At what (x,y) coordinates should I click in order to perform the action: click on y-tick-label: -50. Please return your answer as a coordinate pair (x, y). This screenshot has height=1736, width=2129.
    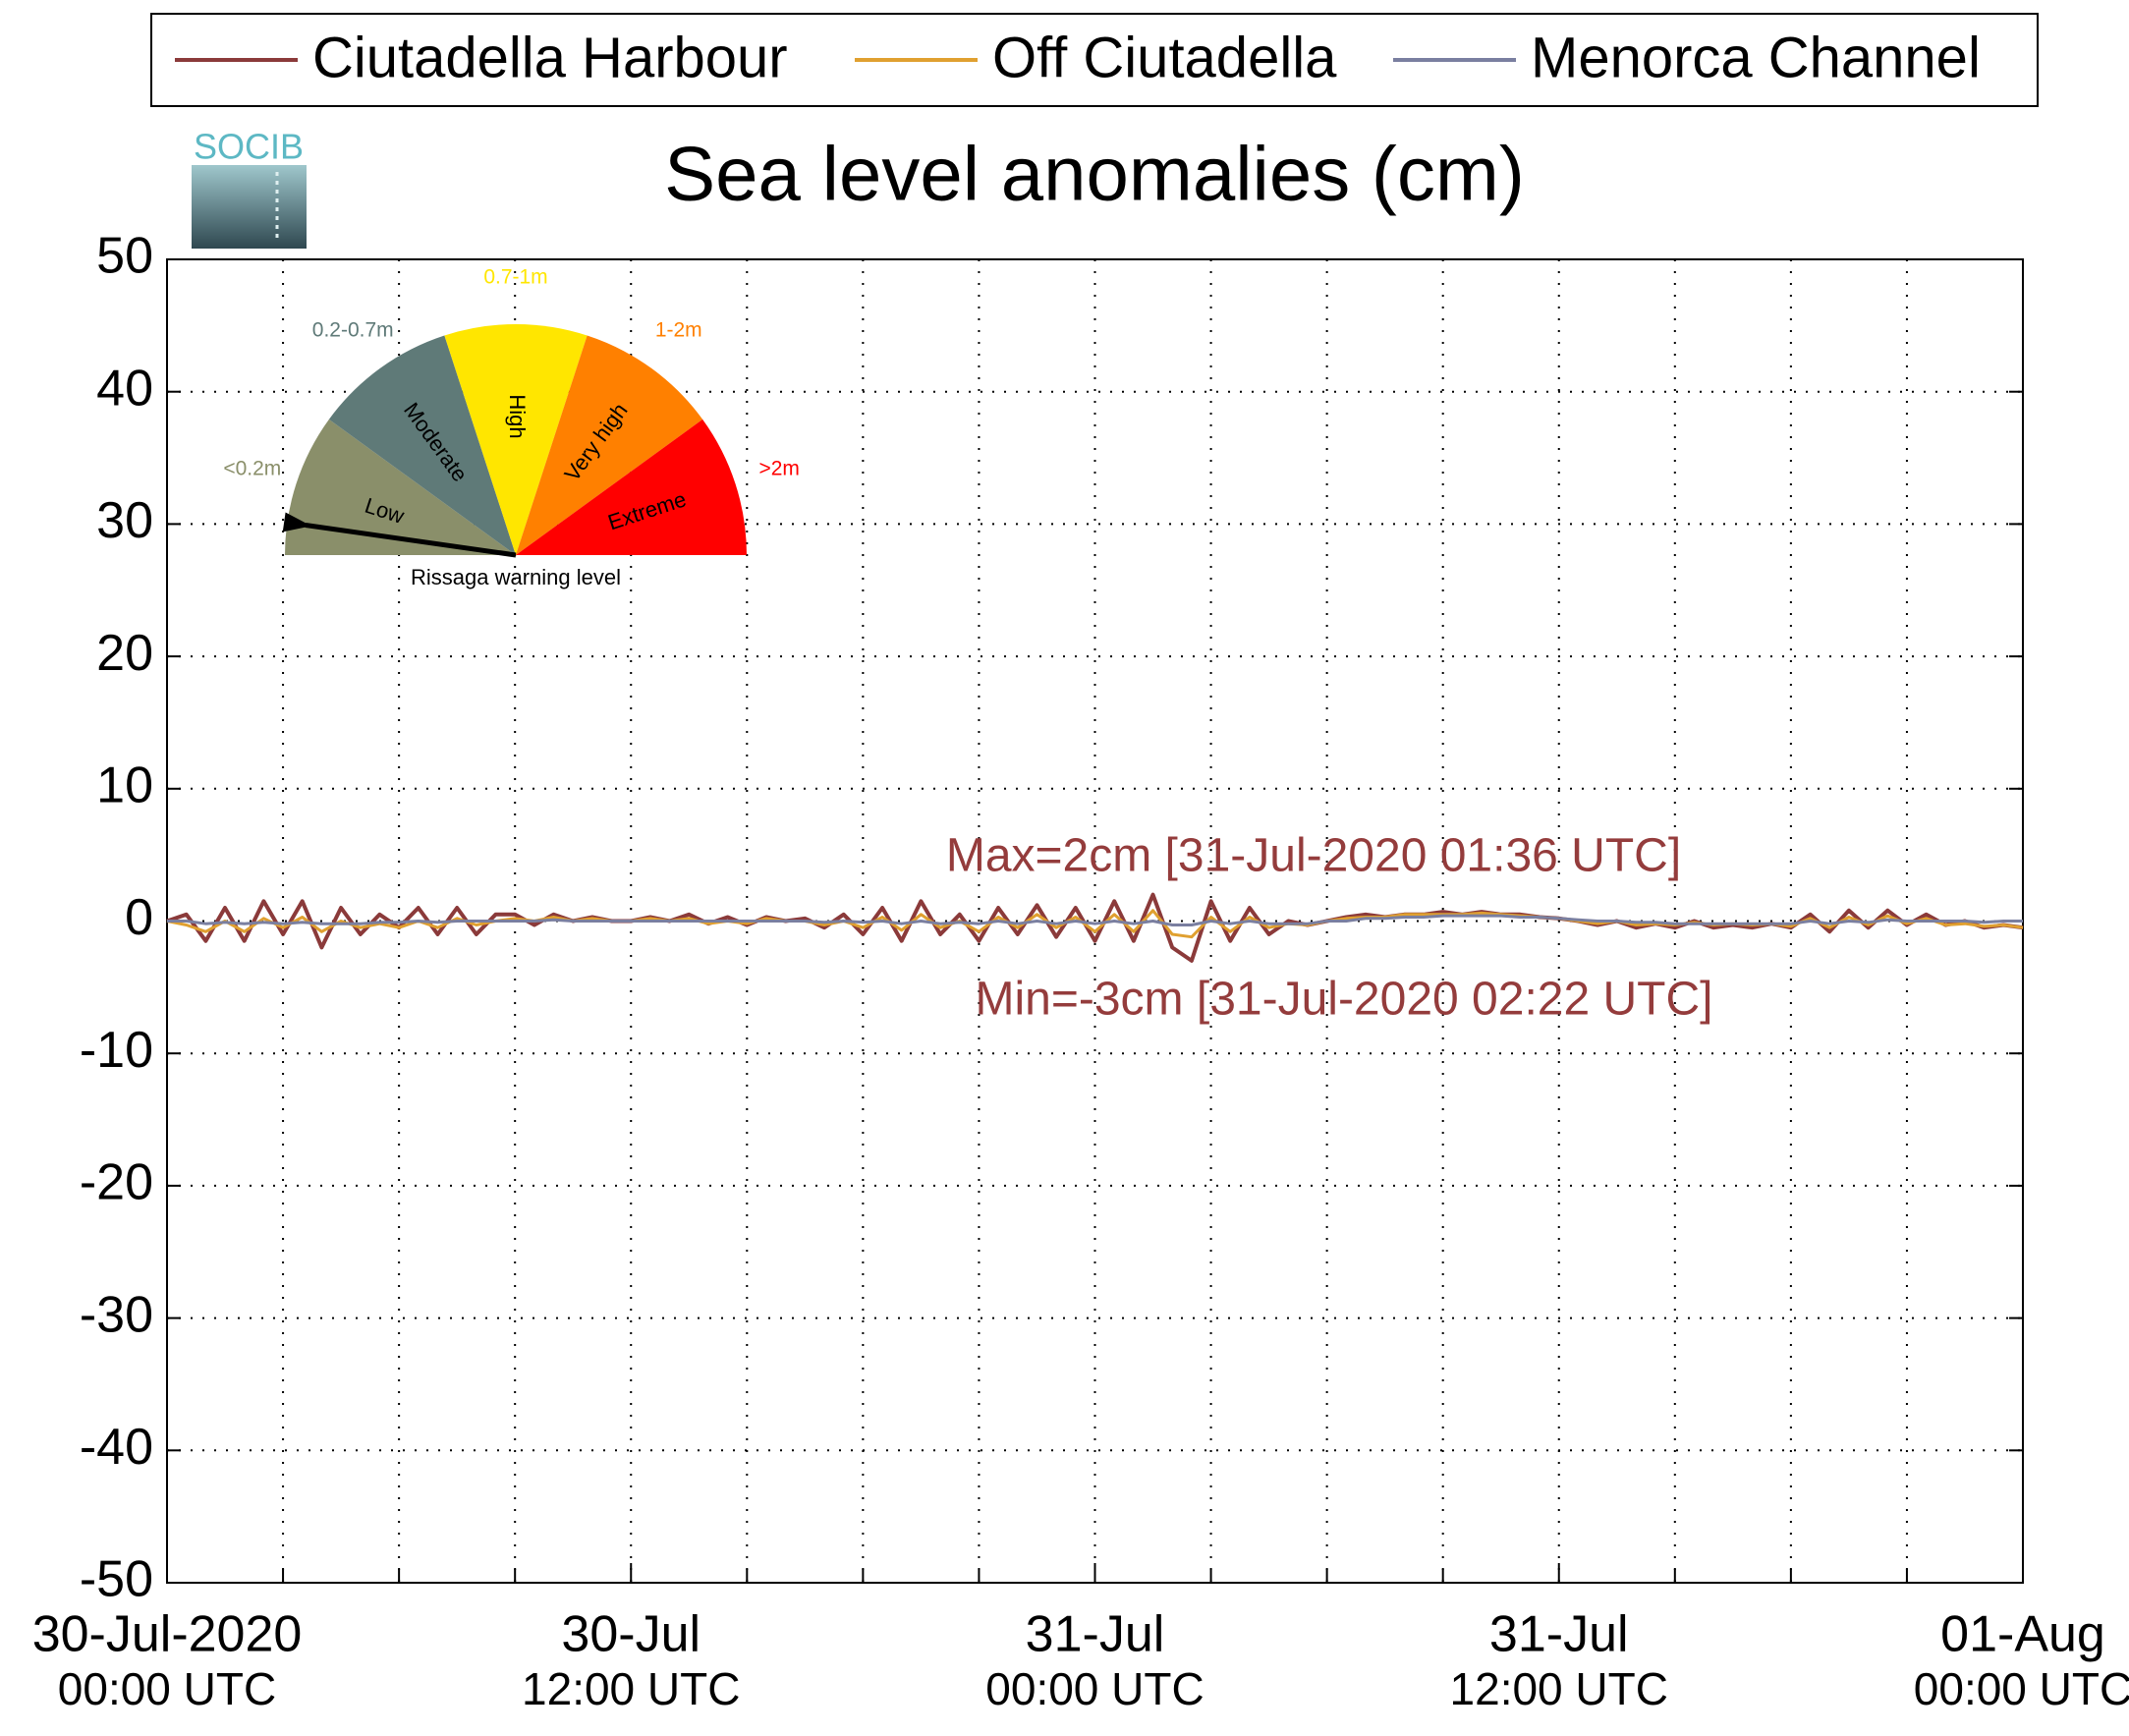
    Looking at the image, I should click on (116, 1579).